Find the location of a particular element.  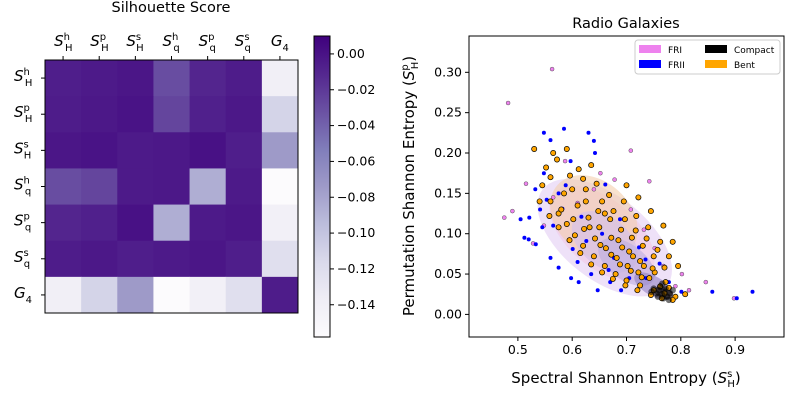

heatmap-col-label: Ss q is located at coordinates (243, 43).